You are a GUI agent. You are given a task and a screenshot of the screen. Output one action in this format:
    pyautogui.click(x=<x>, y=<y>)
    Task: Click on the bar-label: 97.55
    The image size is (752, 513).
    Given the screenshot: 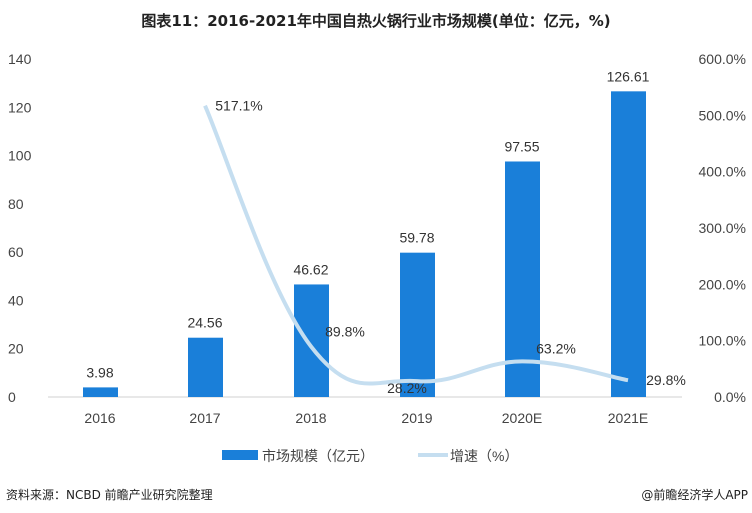 What is the action you would take?
    pyautogui.click(x=521, y=146)
    